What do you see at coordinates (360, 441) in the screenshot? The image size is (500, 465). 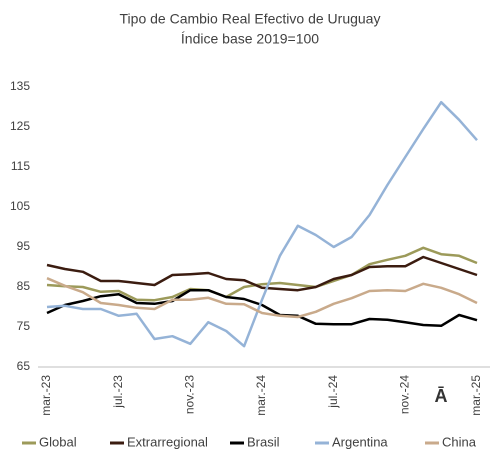 I see `legend-label: Argentina` at bounding box center [360, 441].